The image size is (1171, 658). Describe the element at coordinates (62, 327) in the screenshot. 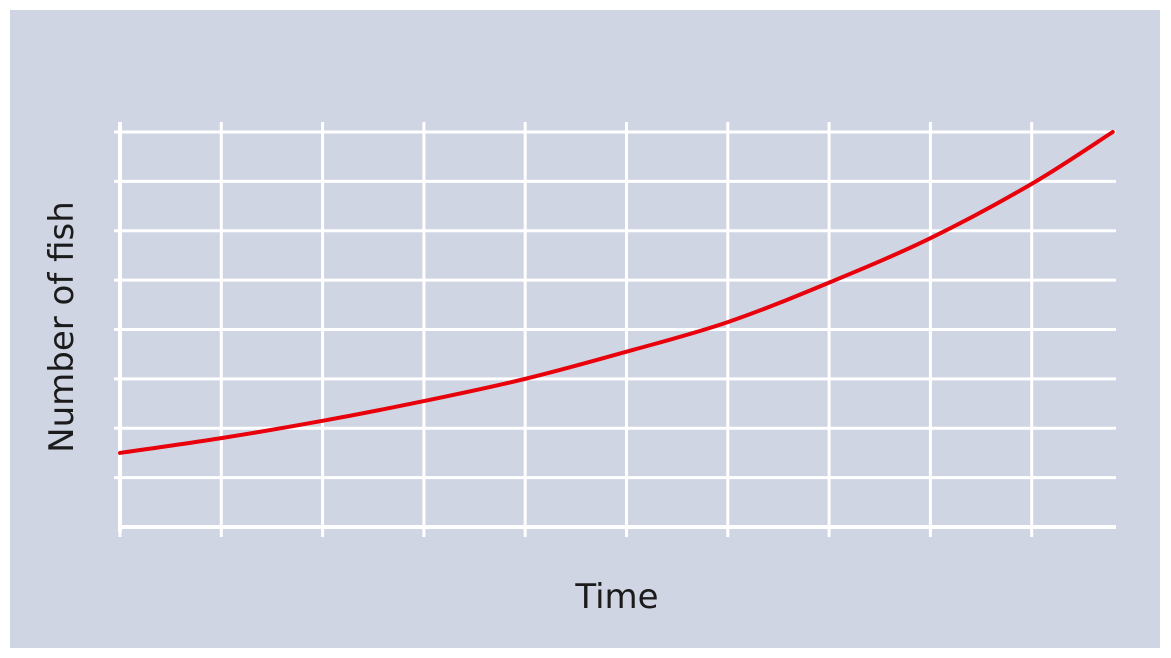

I see `y-axis-label: Number of fish` at that location.